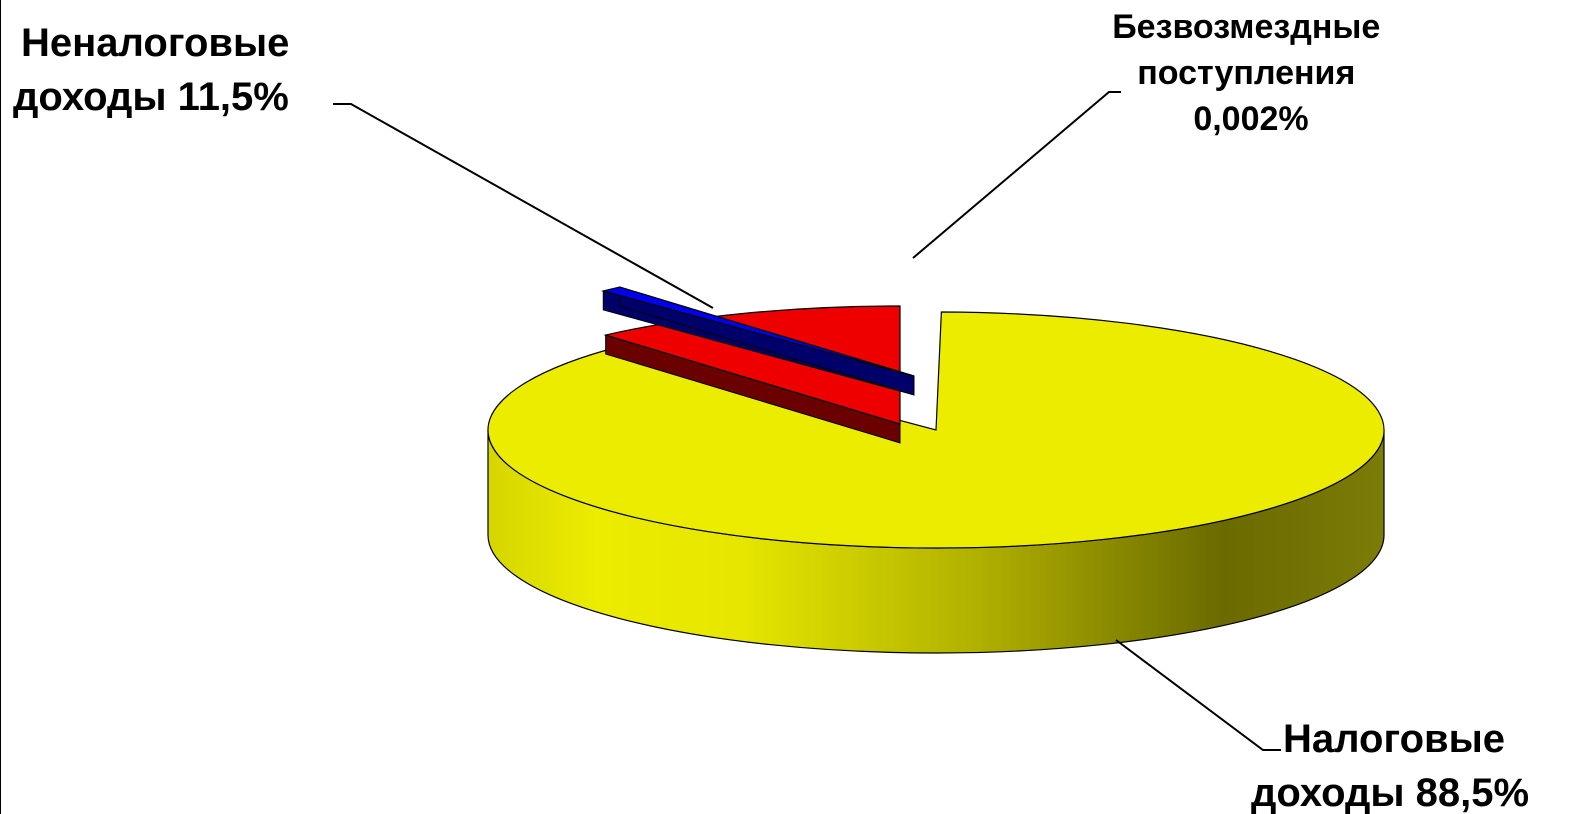  I want to click on pie-slice-3-top, so click(752, 365).